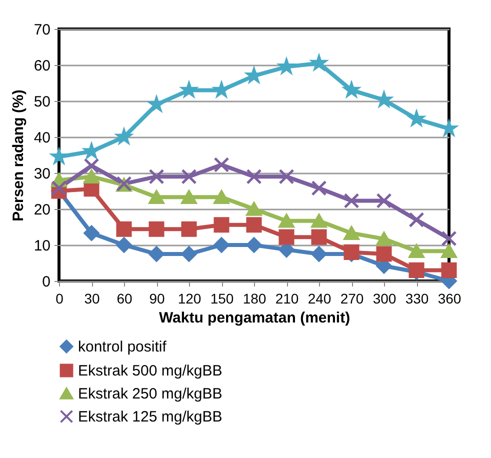  I want to click on legend-label: Ekstrak 125 mg/kgBB, so click(150, 417).